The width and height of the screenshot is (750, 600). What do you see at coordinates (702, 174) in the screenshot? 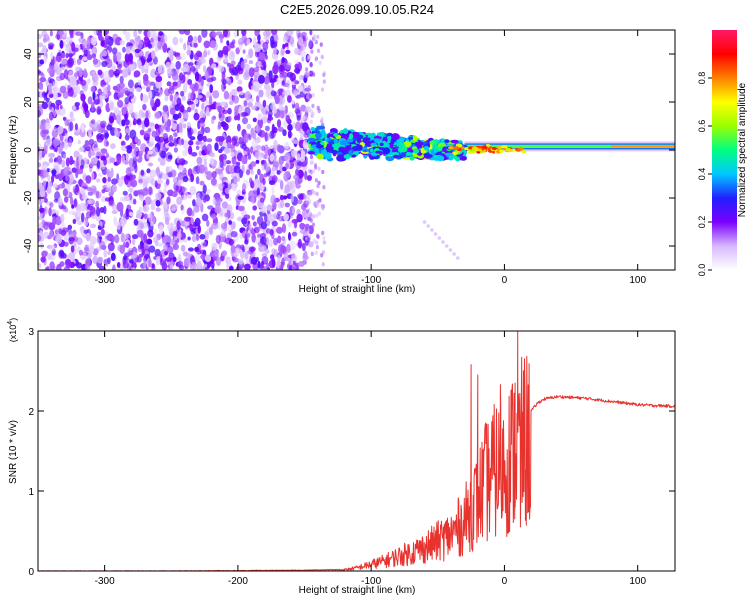
I see `colorbar-tick-label: 0.4` at bounding box center [702, 174].